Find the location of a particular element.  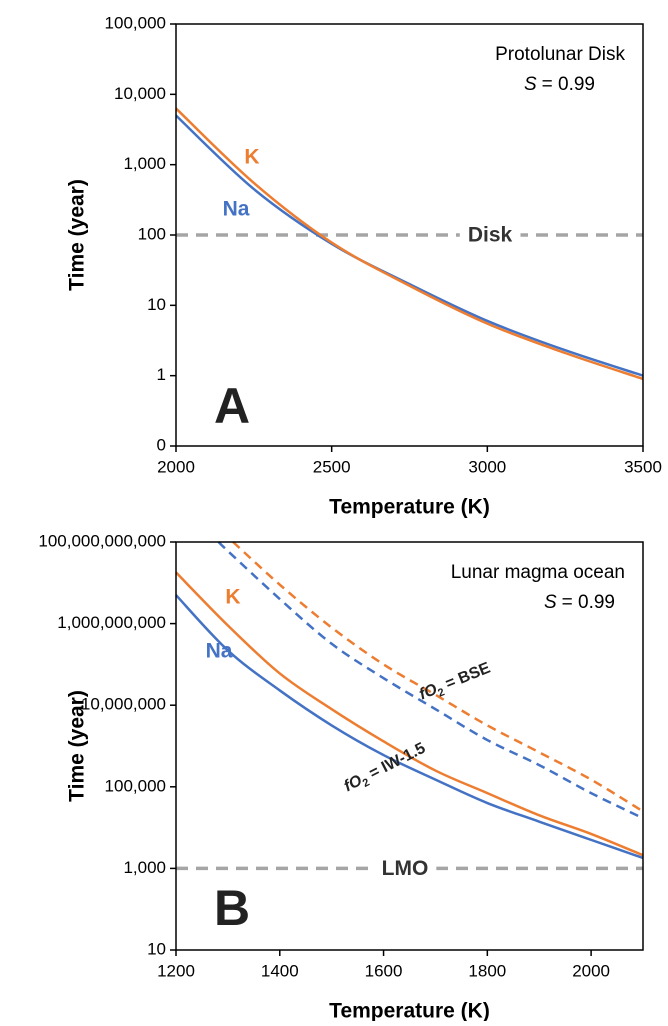

y-tick-label: 100,000,000,000 is located at coordinates (102, 540).